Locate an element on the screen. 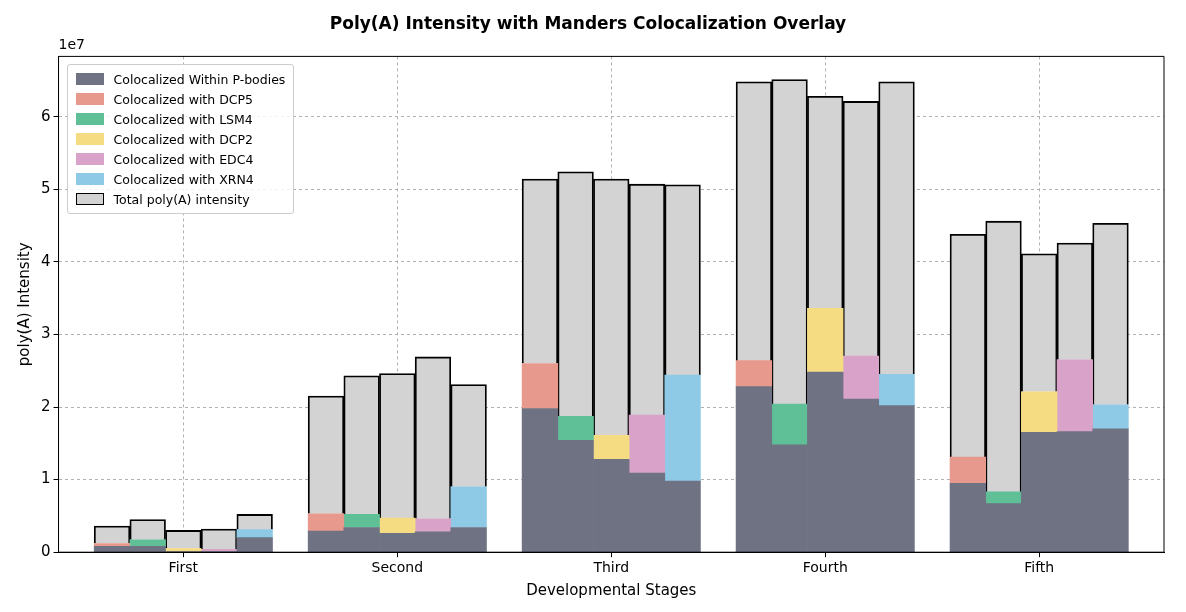  y-tick-label: 0 is located at coordinates (46, 551).